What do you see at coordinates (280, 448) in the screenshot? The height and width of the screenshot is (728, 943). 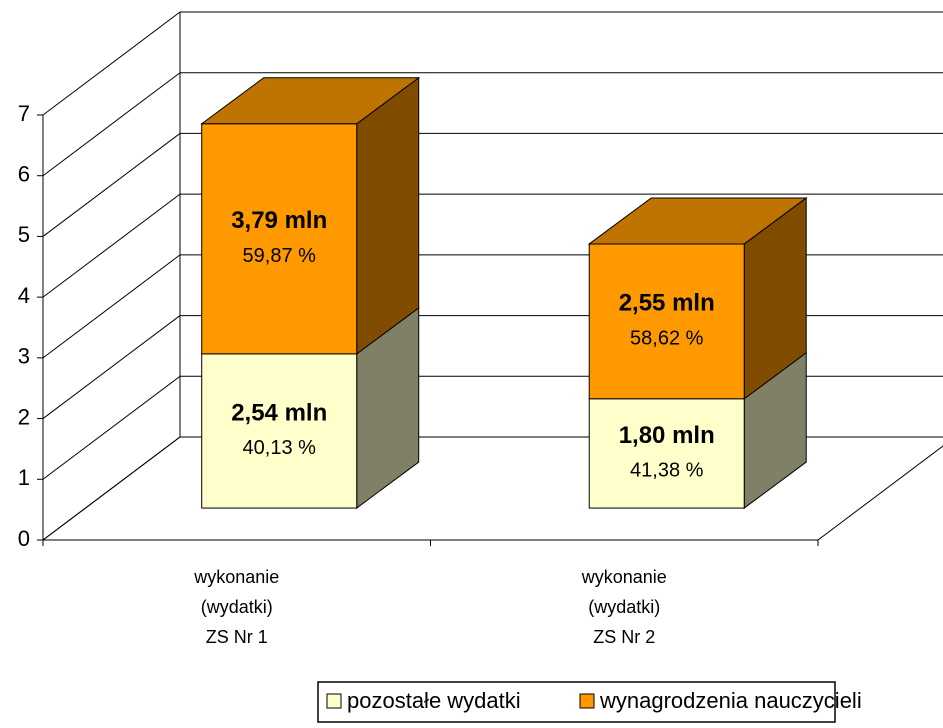 I see `percent-label: 40,13 %` at bounding box center [280, 448].